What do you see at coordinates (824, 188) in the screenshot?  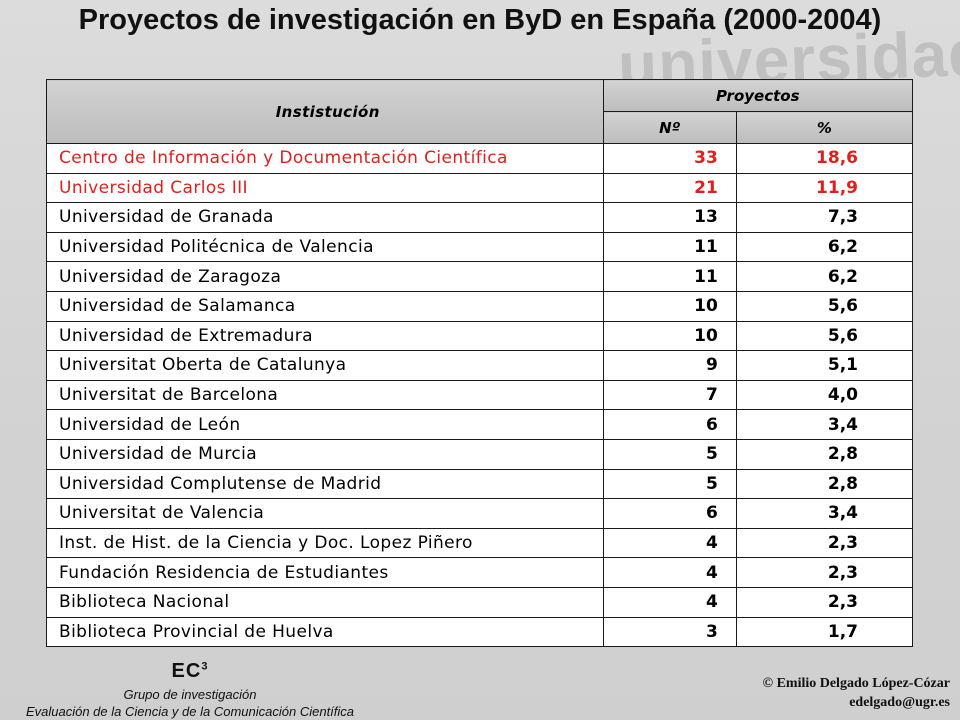 I see `percent-cell: 11,9` at bounding box center [824, 188].